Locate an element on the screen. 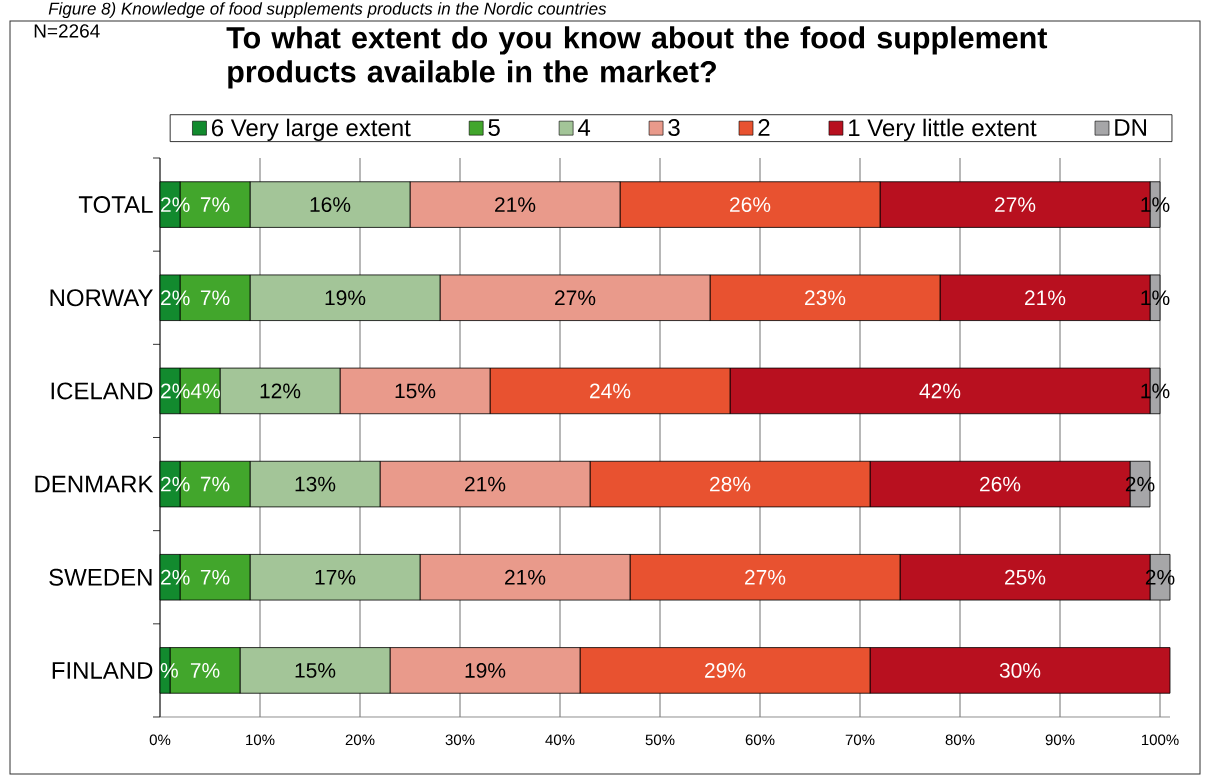 The width and height of the screenshot is (1206, 778). y-tick-label: TOTAL is located at coordinates (115, 205).